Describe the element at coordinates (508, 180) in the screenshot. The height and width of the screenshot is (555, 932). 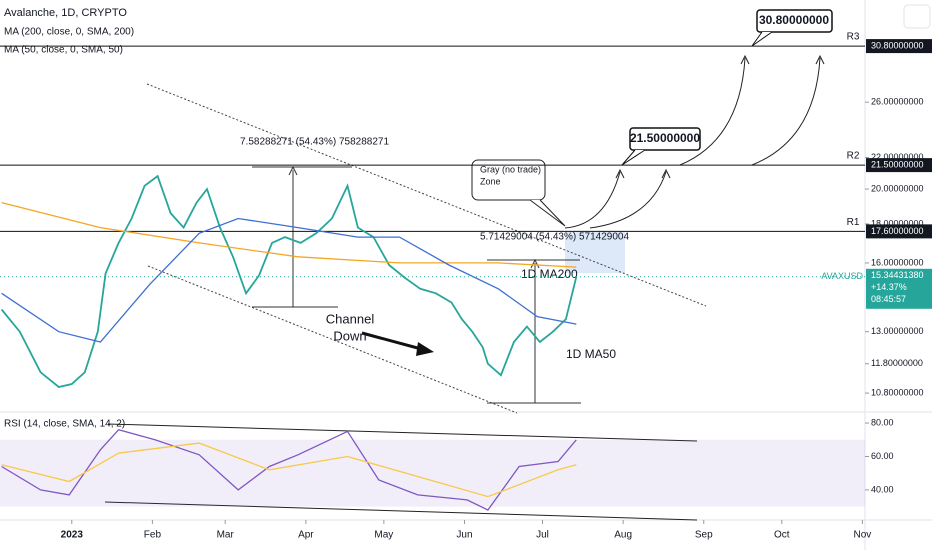
I see `zone-callout` at that location.